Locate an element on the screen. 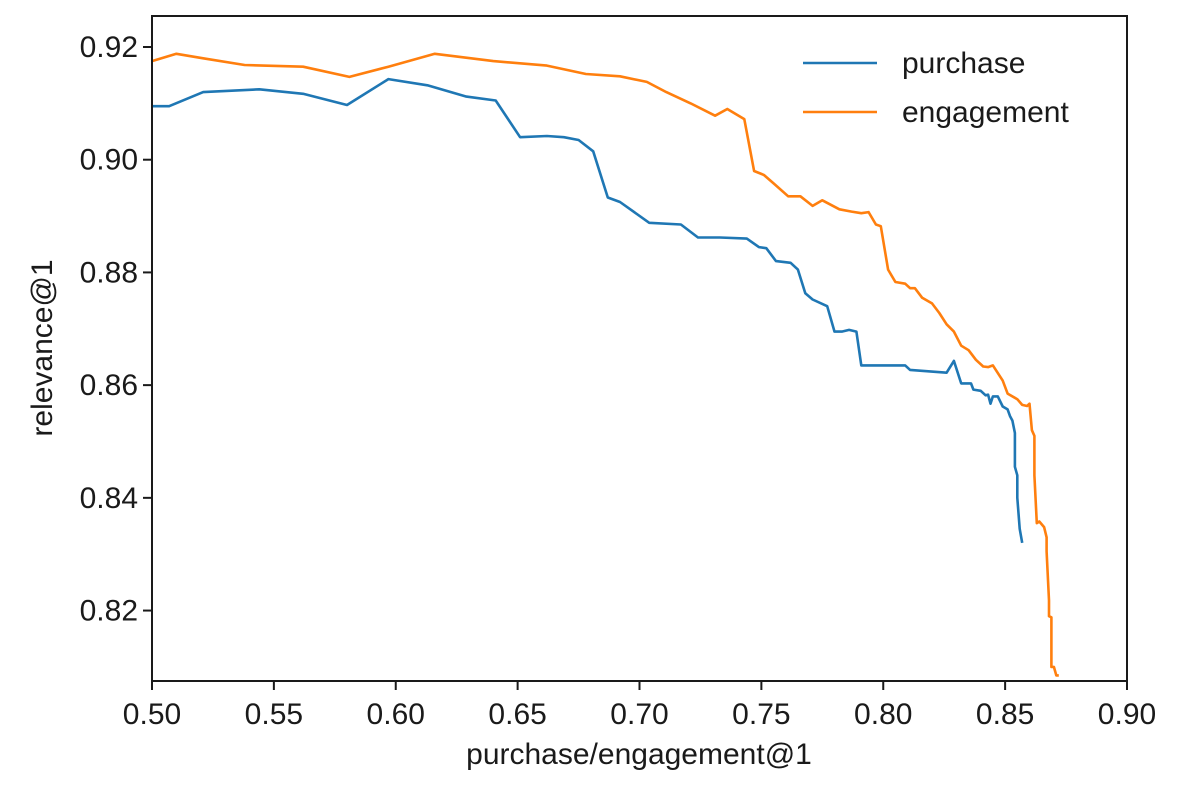 This screenshot has height=785, width=1200. y-tick-label: 0.82 is located at coordinates (109, 611).